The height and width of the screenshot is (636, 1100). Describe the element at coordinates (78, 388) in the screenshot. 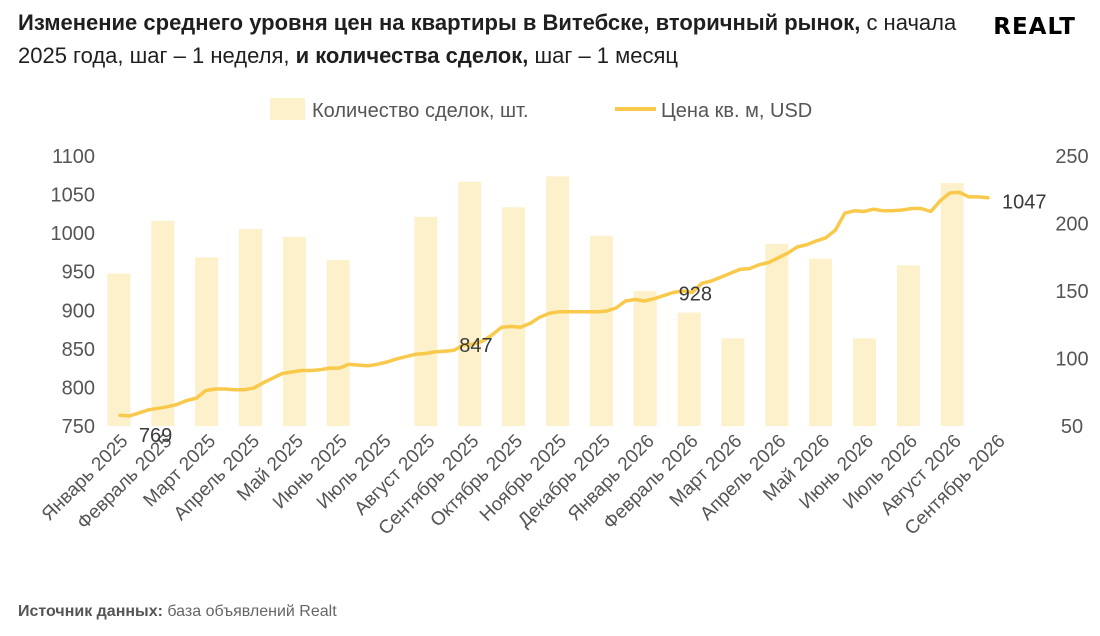

I see `left-tick-label: 800` at that location.